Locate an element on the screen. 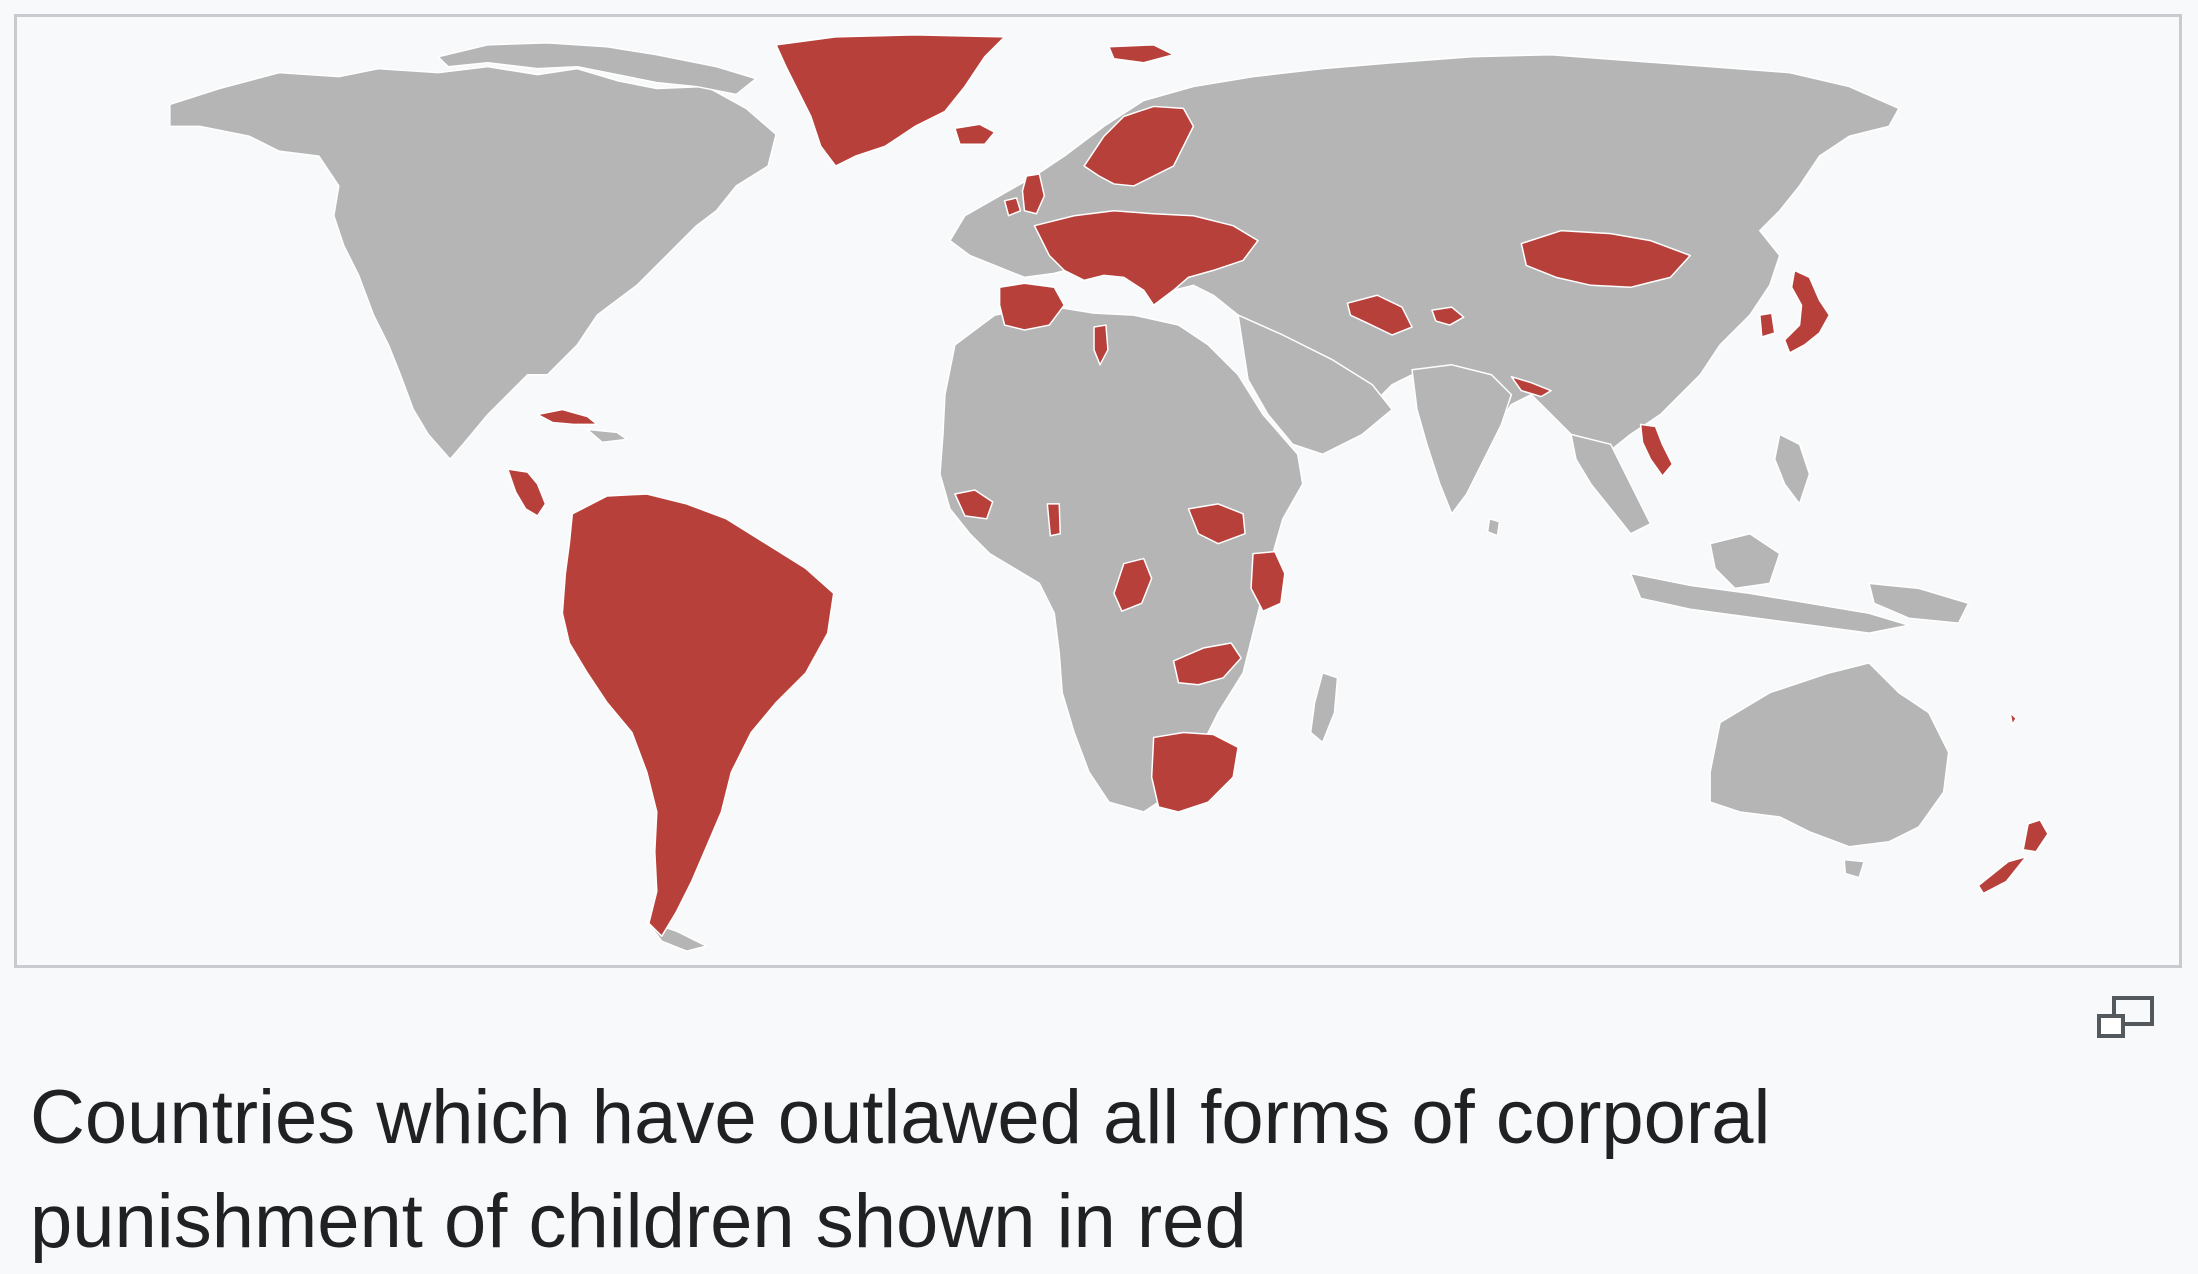  region-tasmania is located at coordinates (1854, 868).